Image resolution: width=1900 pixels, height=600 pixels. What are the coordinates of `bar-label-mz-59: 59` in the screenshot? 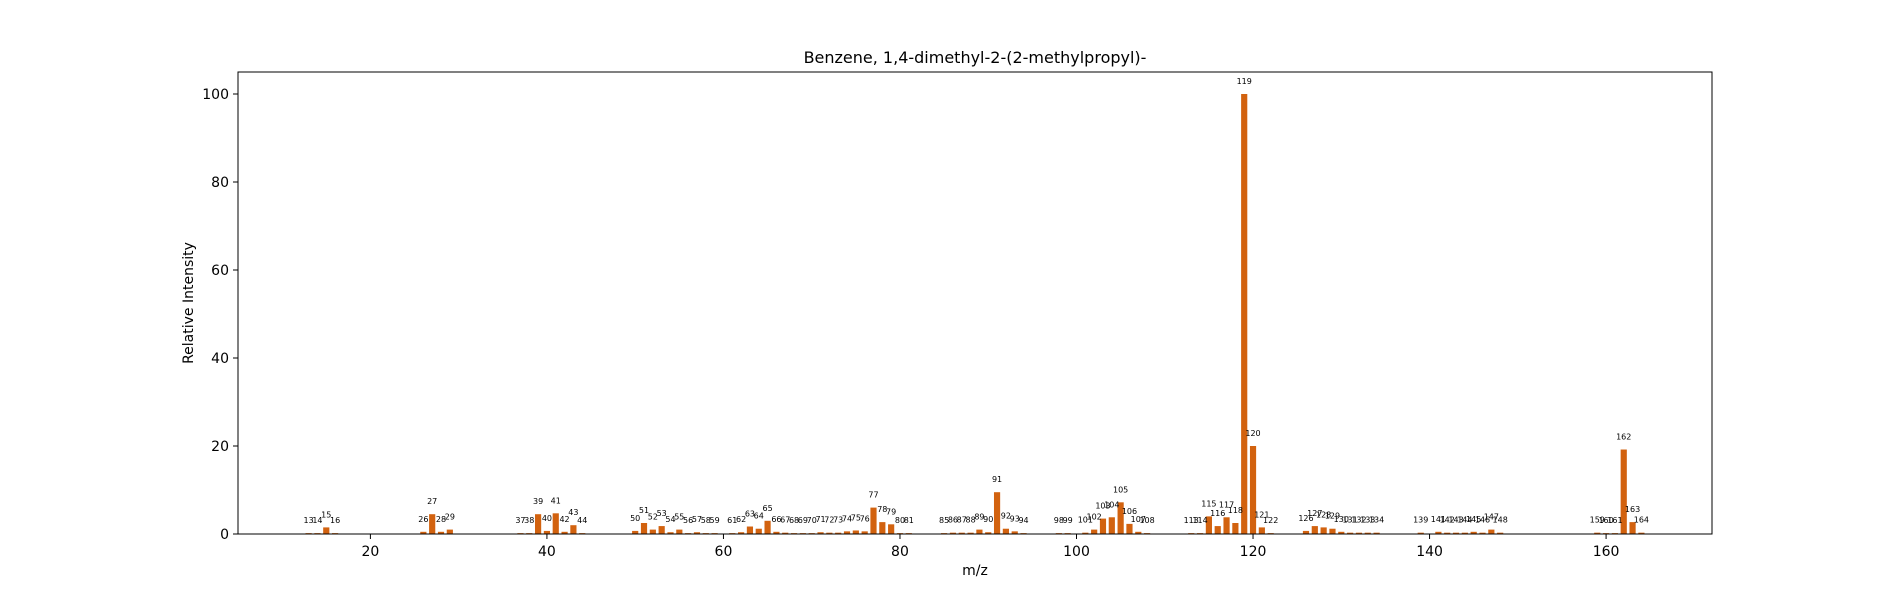 It's located at (715, 520).